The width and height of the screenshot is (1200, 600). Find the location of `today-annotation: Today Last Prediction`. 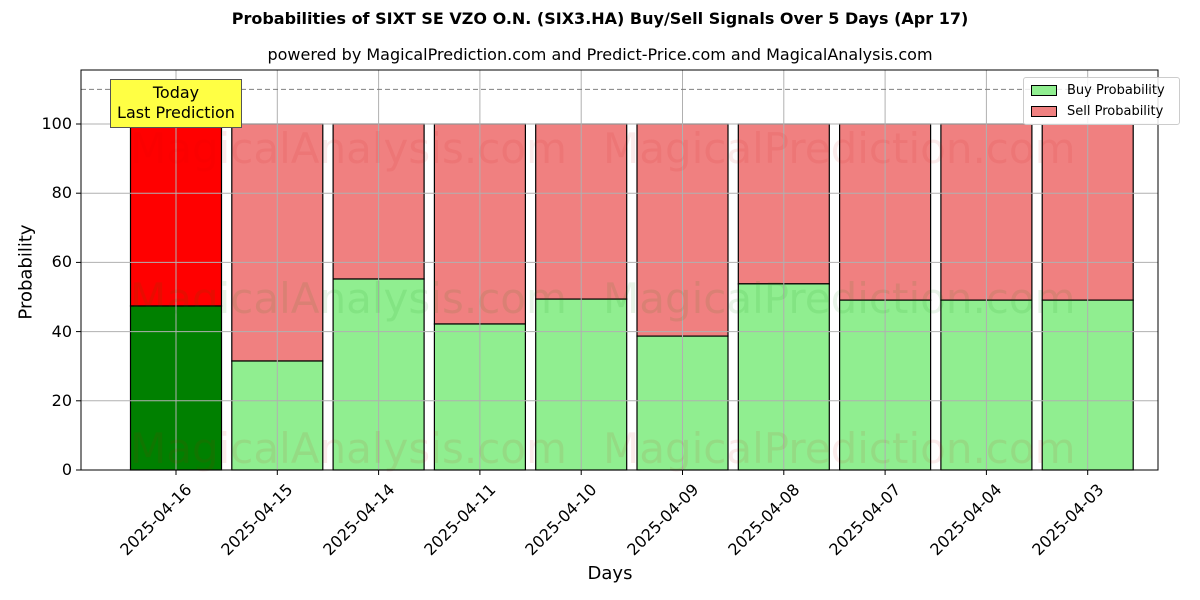

today-annotation: Today Last Prediction is located at coordinates (176, 103).